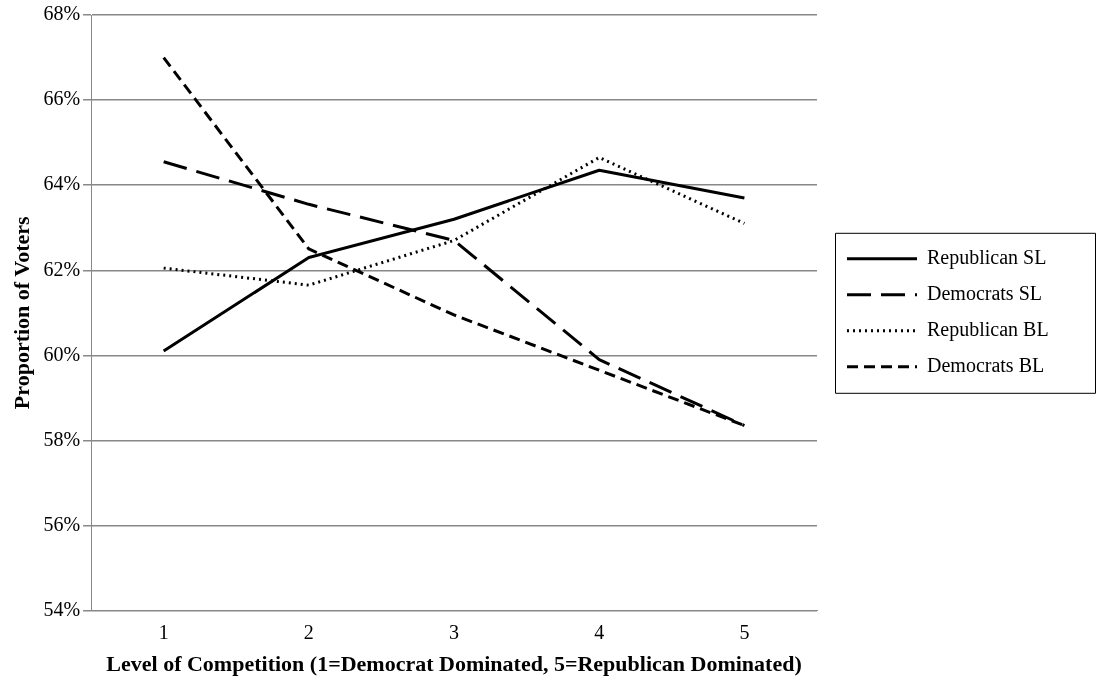  What do you see at coordinates (454, 631) in the screenshot?
I see `x-tick-label: 3` at bounding box center [454, 631].